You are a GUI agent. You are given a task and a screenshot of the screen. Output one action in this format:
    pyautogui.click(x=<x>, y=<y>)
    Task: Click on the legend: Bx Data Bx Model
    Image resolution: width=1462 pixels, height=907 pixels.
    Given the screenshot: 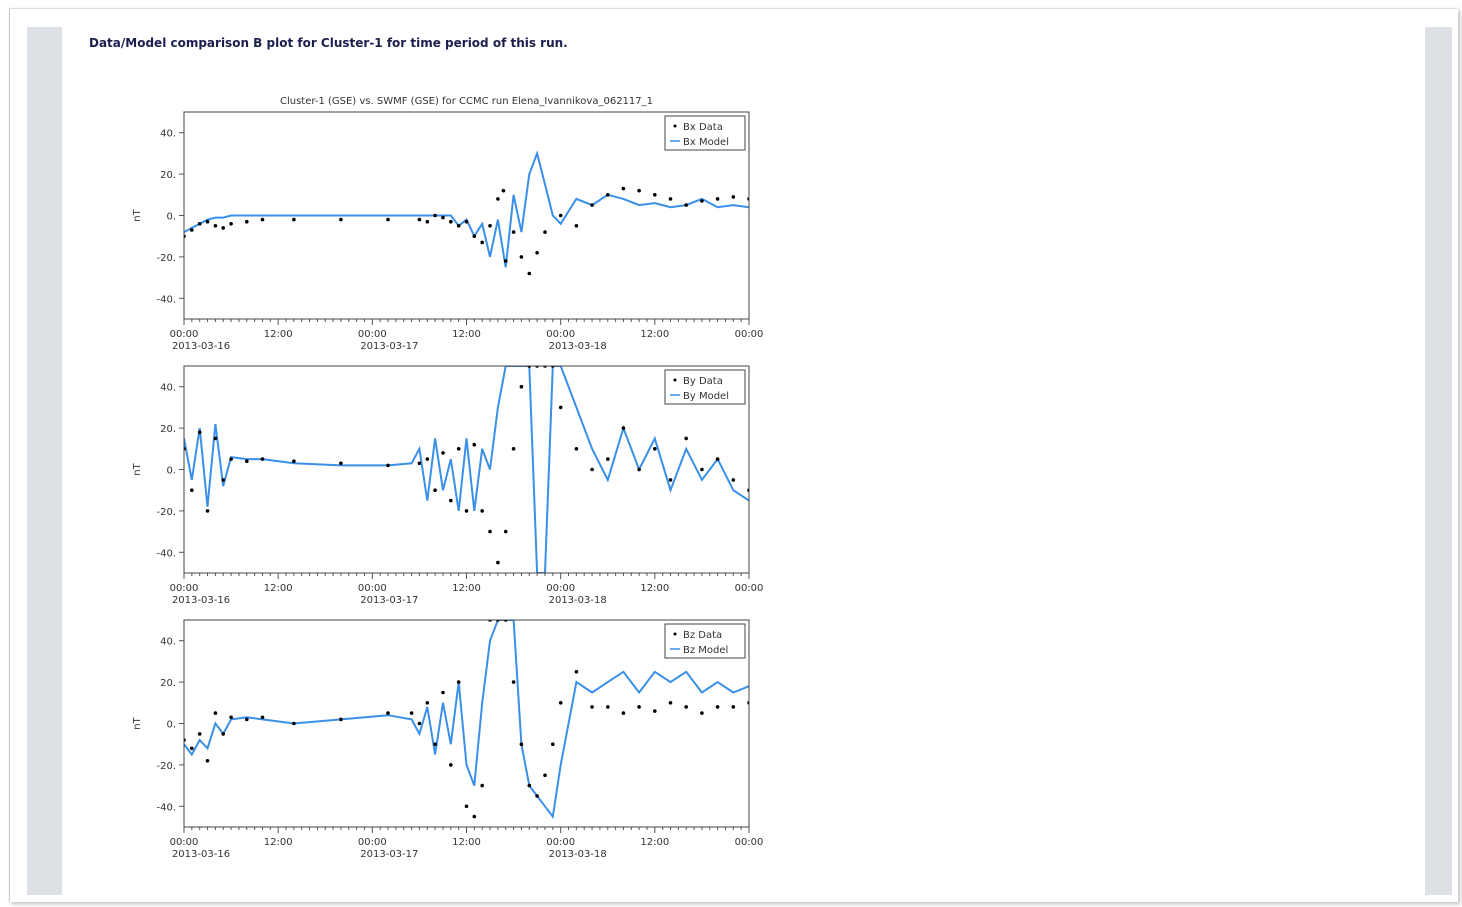 What is the action you would take?
    pyautogui.click(x=705, y=133)
    